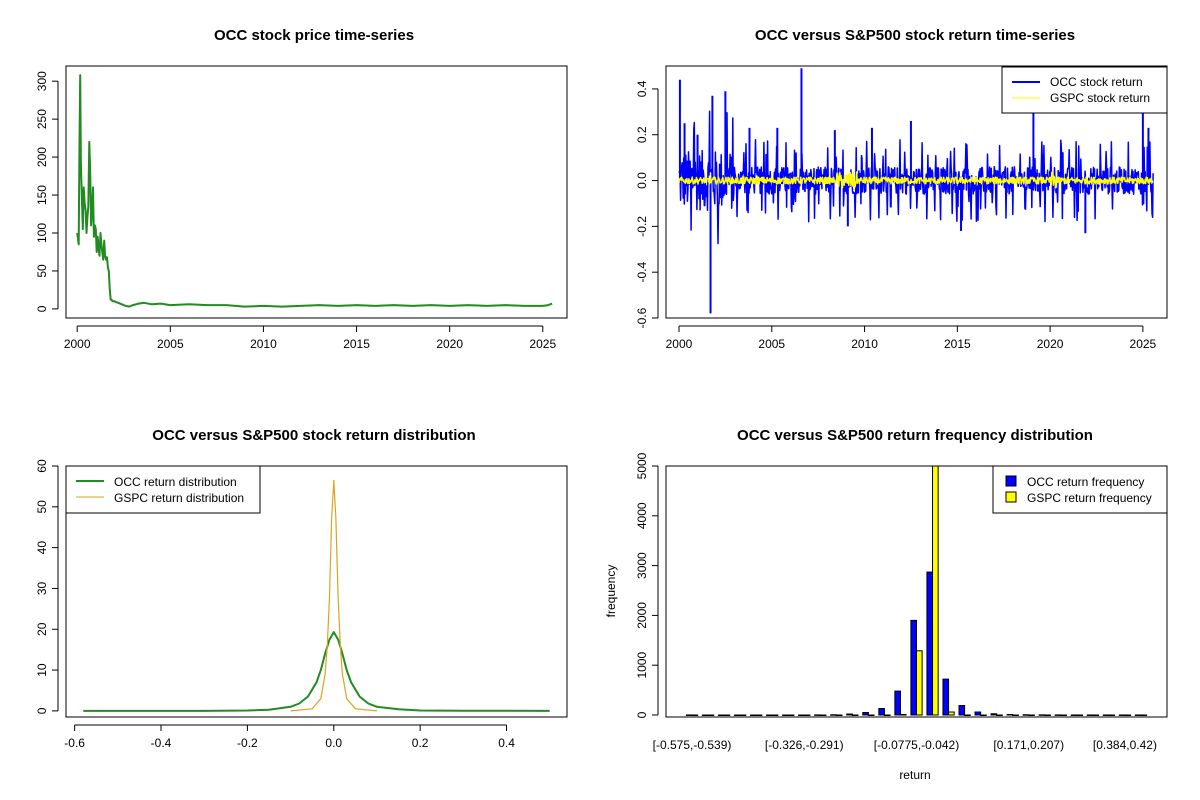 This screenshot has width=1200, height=800. What do you see at coordinates (642, 515) in the screenshot?
I see `y-tick-label: 4000` at bounding box center [642, 515].